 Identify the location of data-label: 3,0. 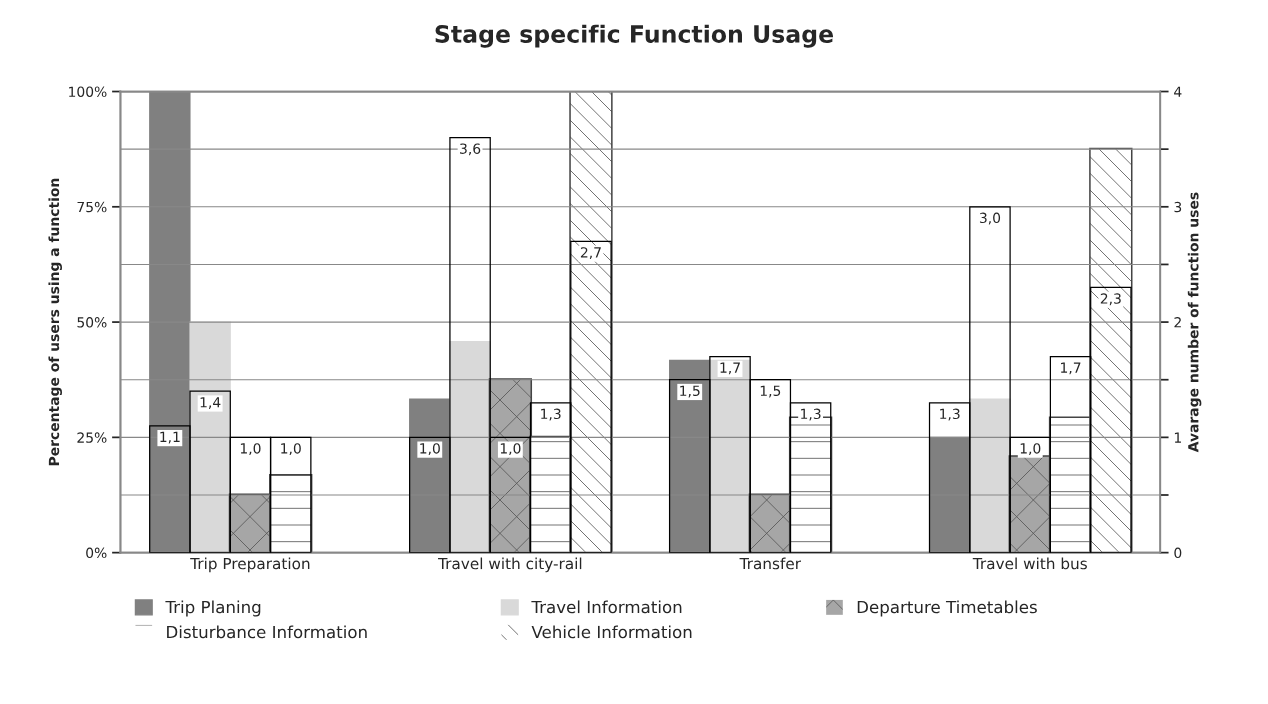
(990, 218).